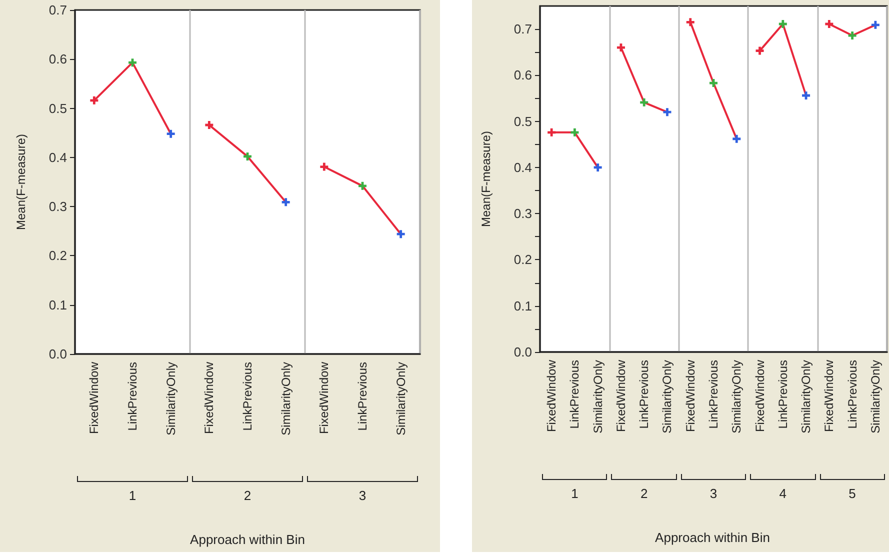 This screenshot has width=889, height=558. I want to click on text: 4, so click(783, 493).